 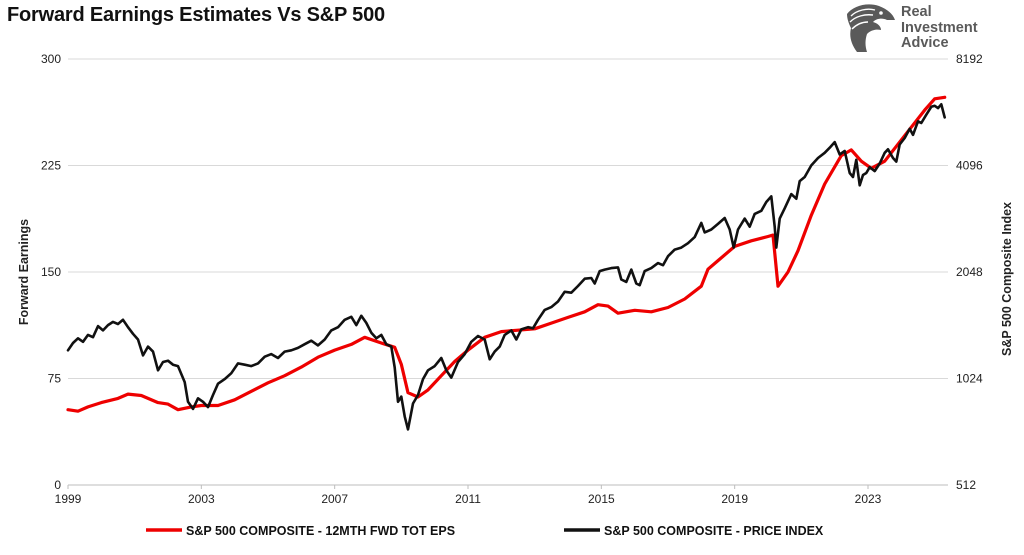 What do you see at coordinates (51, 166) in the screenshot?
I see `y-tick-label: 225` at bounding box center [51, 166].